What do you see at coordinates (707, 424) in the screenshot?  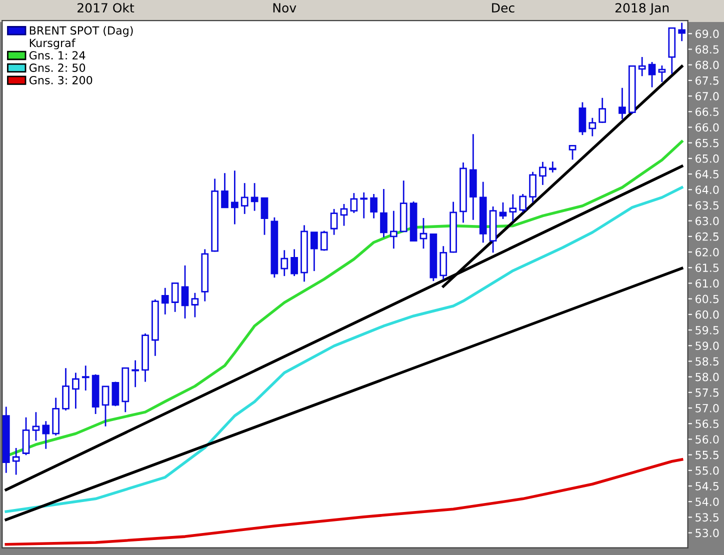 I see `y-tick-label: 56.5` at bounding box center [707, 424].